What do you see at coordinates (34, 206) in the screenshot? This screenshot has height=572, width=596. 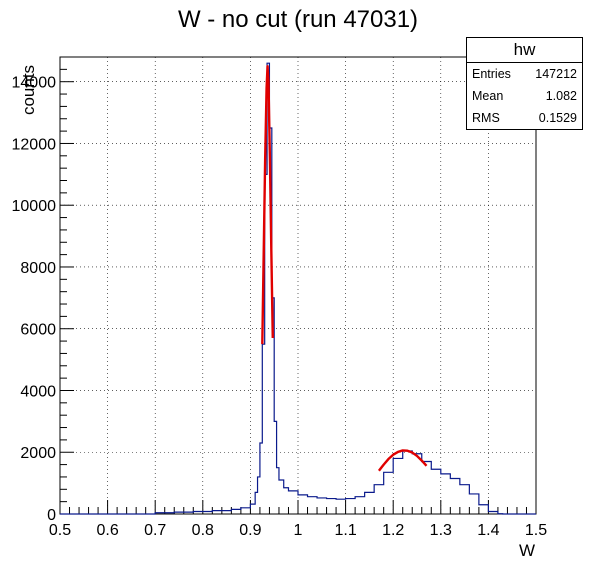 I see `y-tick-label: 10000` at bounding box center [34, 206].